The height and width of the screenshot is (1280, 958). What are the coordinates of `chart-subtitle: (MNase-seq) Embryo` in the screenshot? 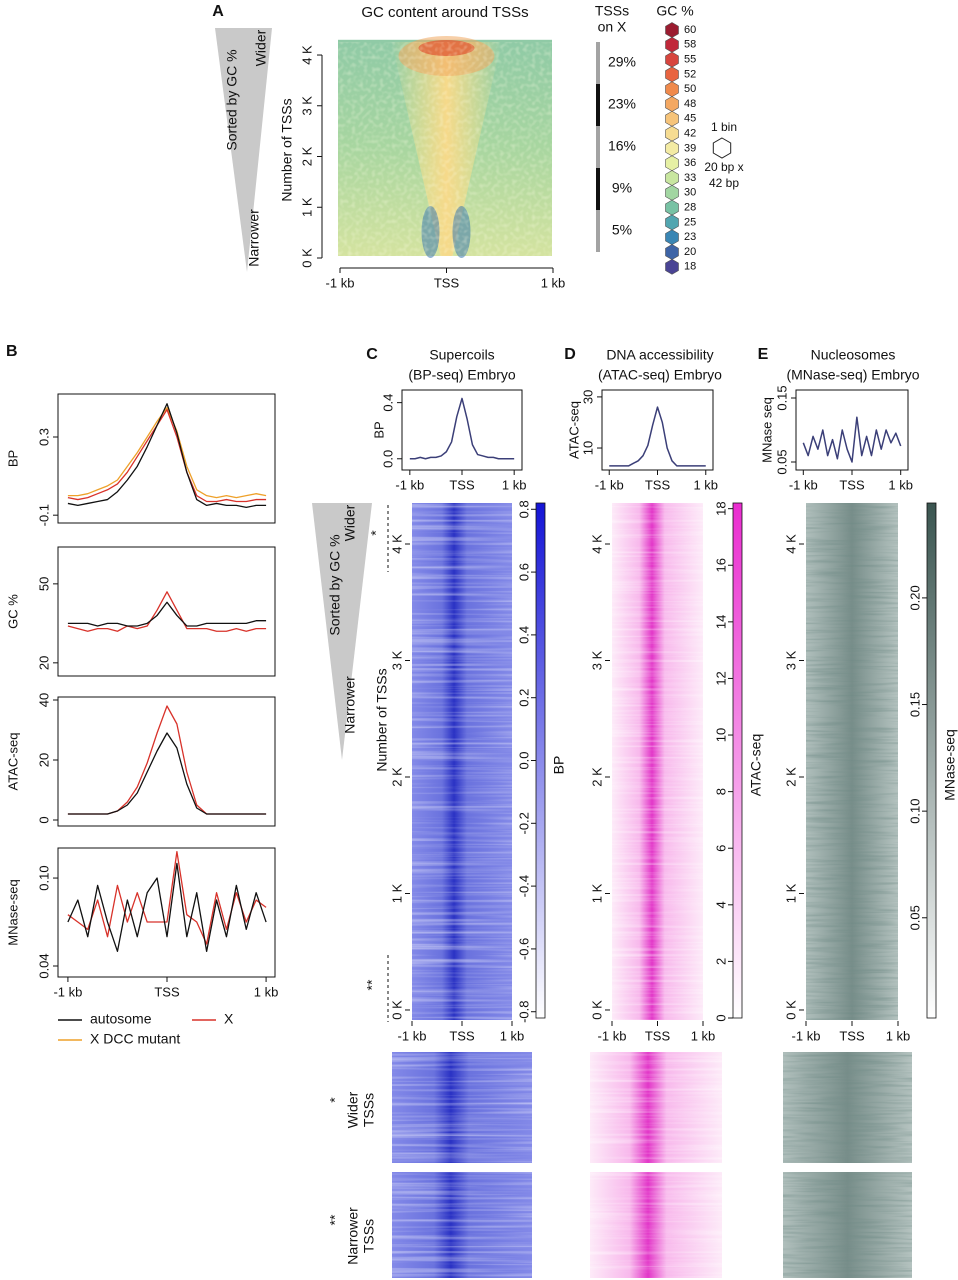 It's located at (852, 375).